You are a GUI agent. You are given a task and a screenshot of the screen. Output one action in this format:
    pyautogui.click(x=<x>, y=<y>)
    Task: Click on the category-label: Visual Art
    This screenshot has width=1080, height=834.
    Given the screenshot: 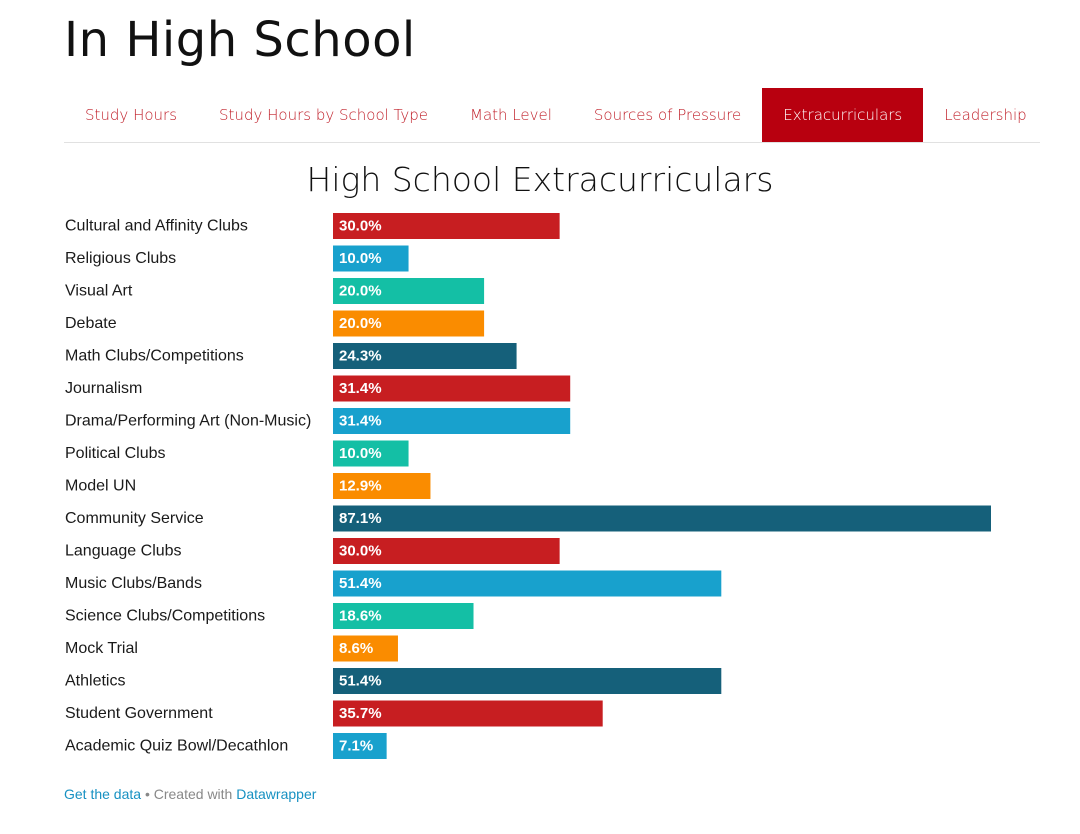 What is the action you would take?
    pyautogui.click(x=99, y=291)
    